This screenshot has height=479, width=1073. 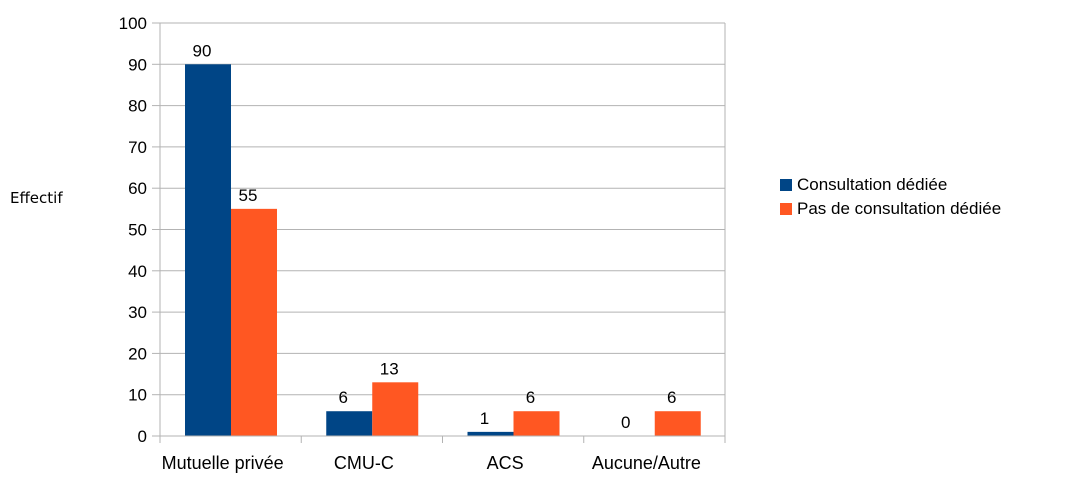 I want to click on x-tick-label: CMU-C, so click(x=364, y=463).